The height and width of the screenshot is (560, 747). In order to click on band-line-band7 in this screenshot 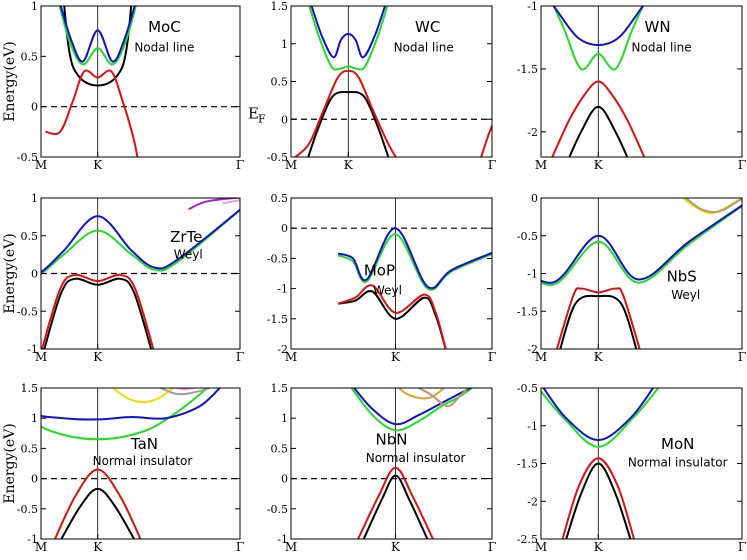, I will do `click(185, 389)`.